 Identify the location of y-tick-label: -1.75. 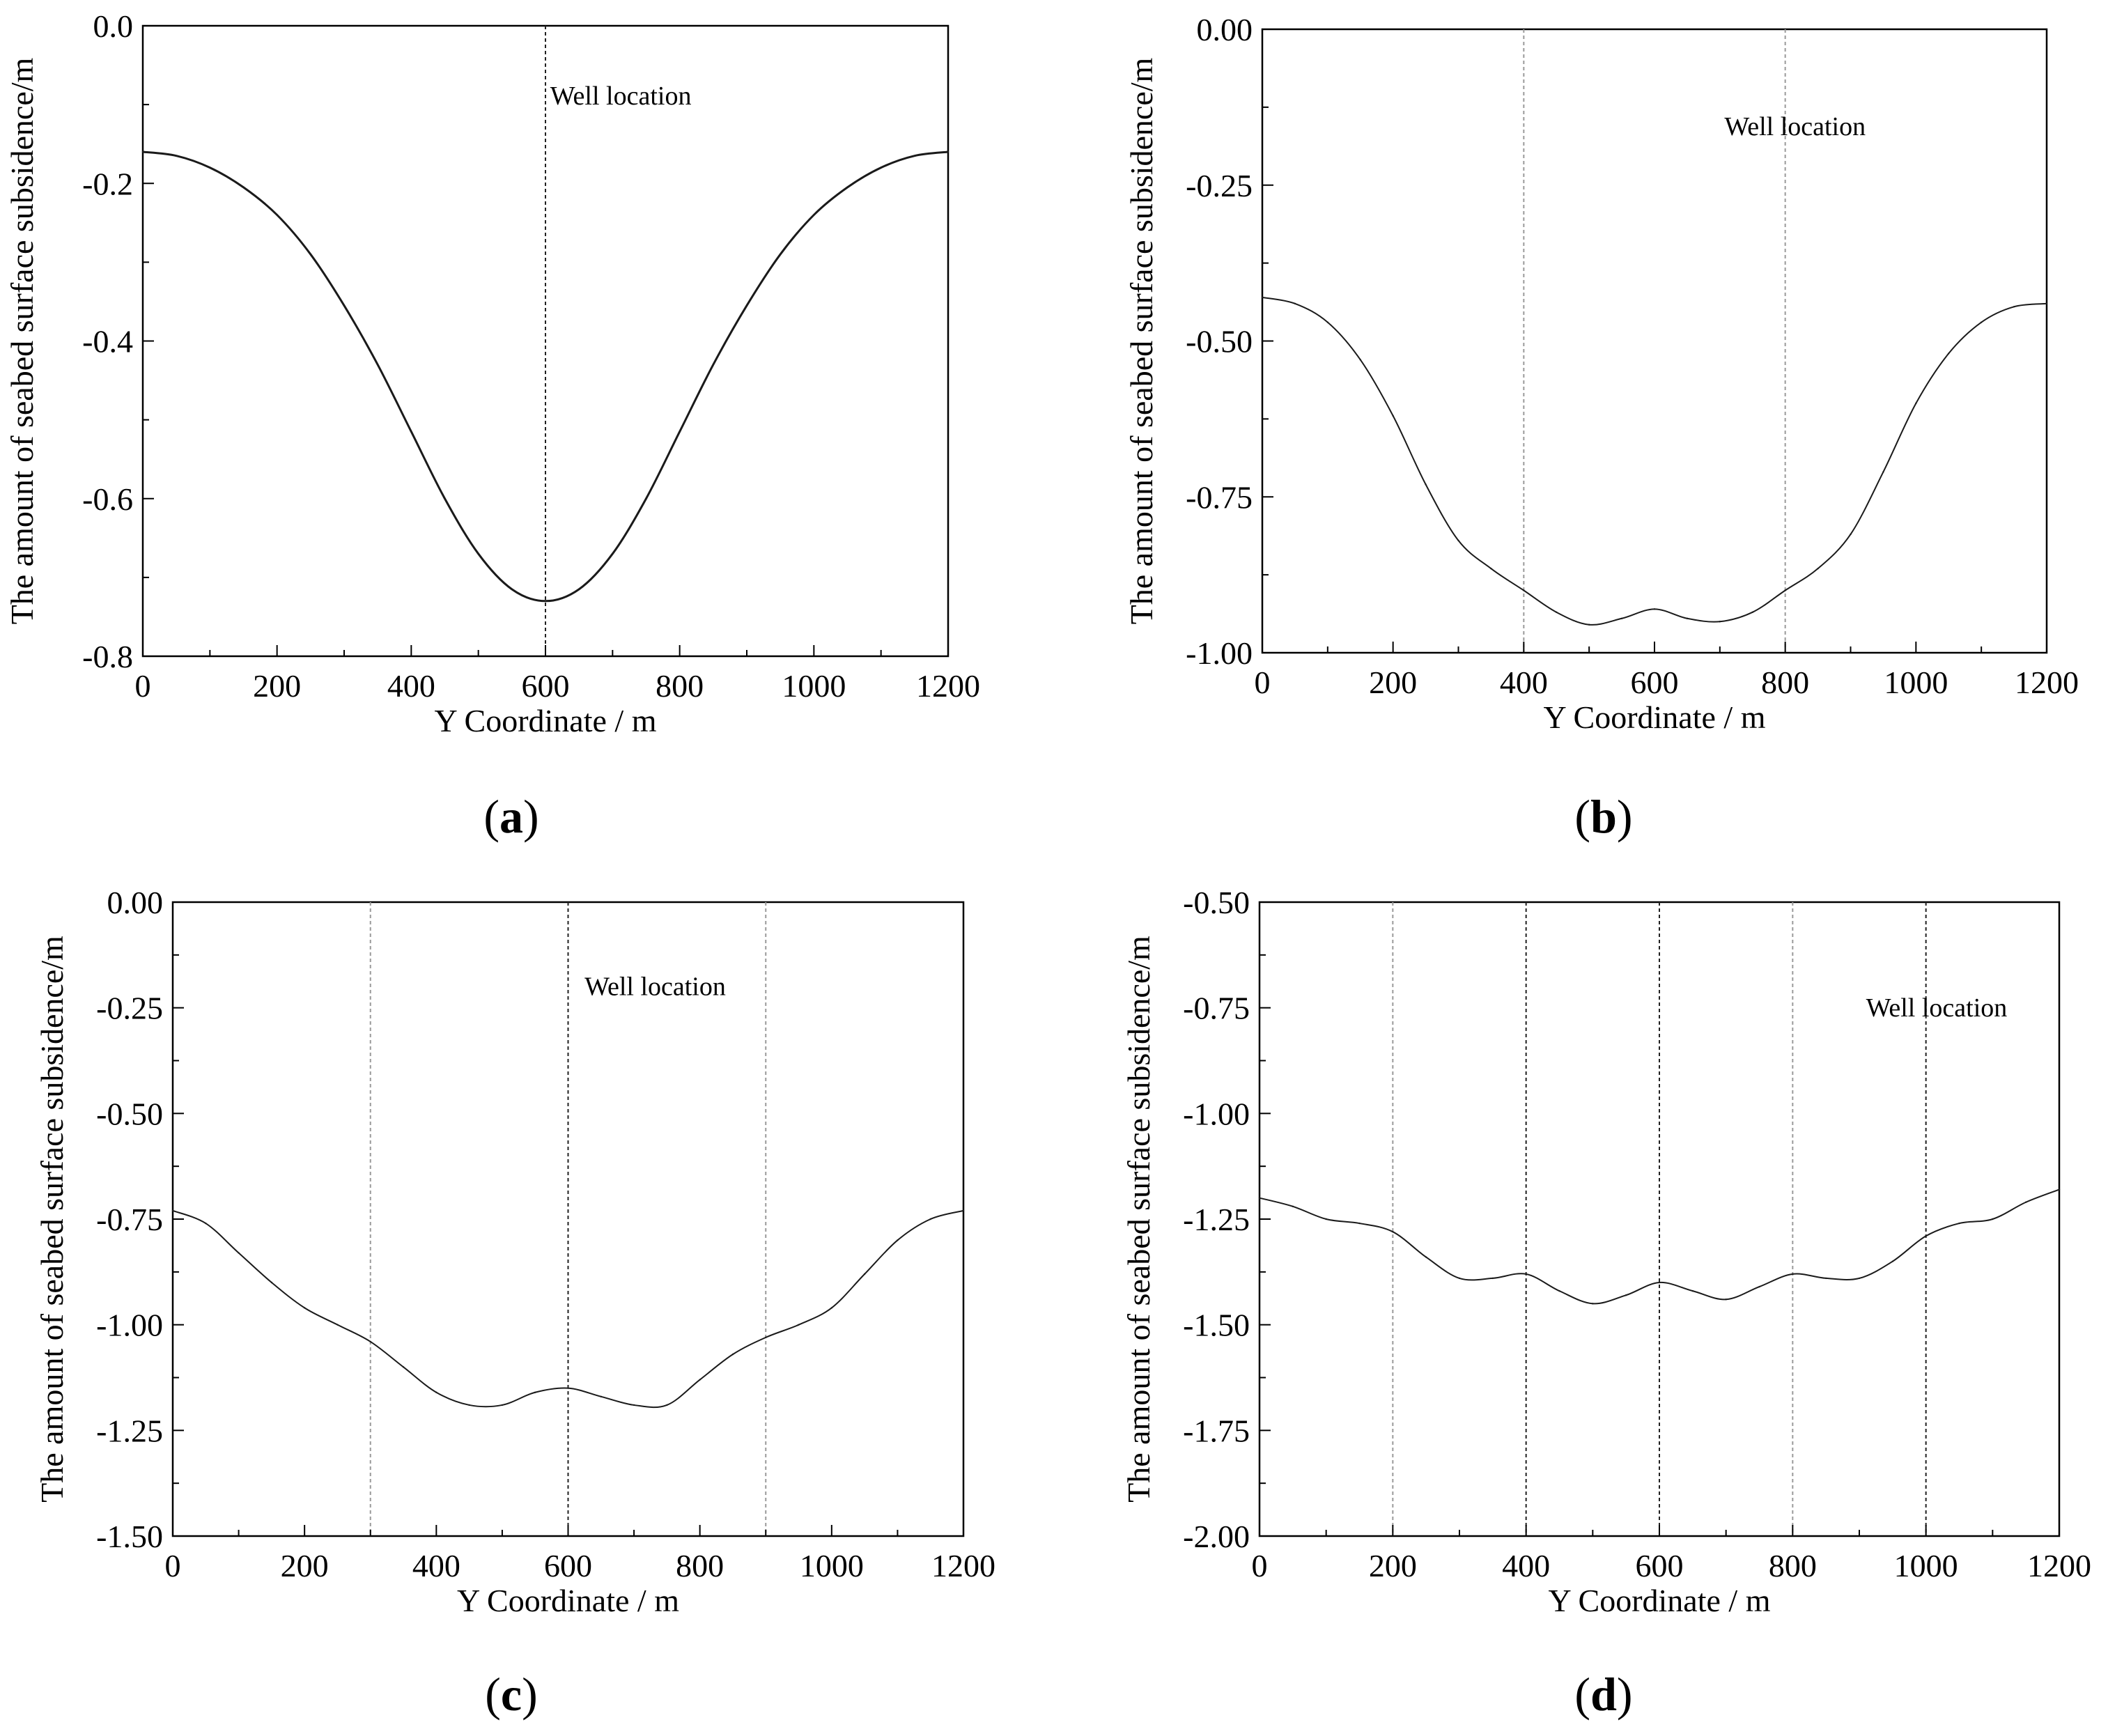
(1216, 1431).